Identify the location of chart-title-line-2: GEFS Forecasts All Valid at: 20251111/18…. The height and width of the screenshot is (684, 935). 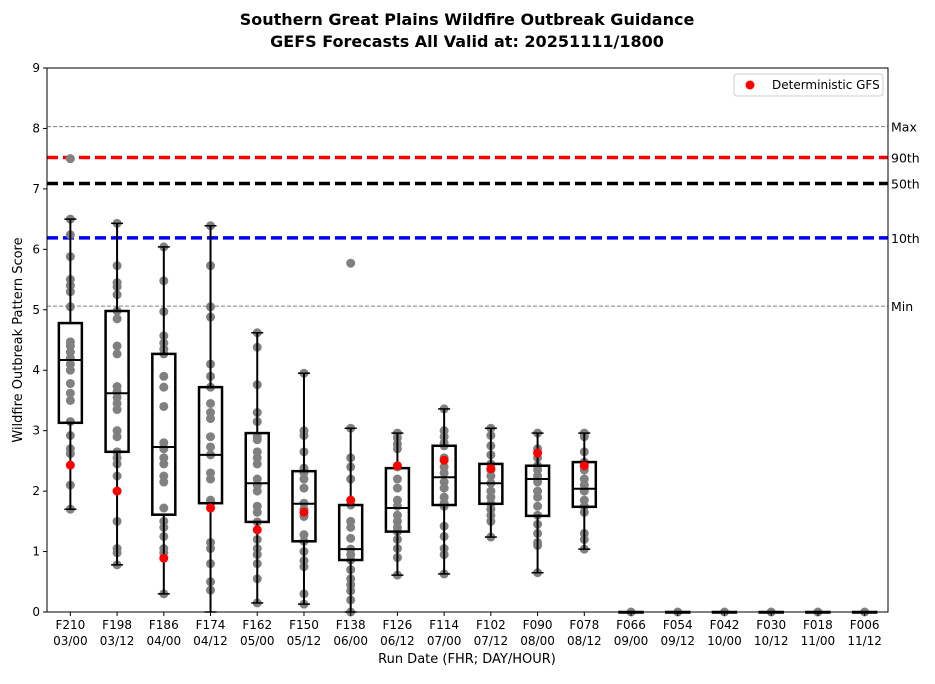
(467, 41).